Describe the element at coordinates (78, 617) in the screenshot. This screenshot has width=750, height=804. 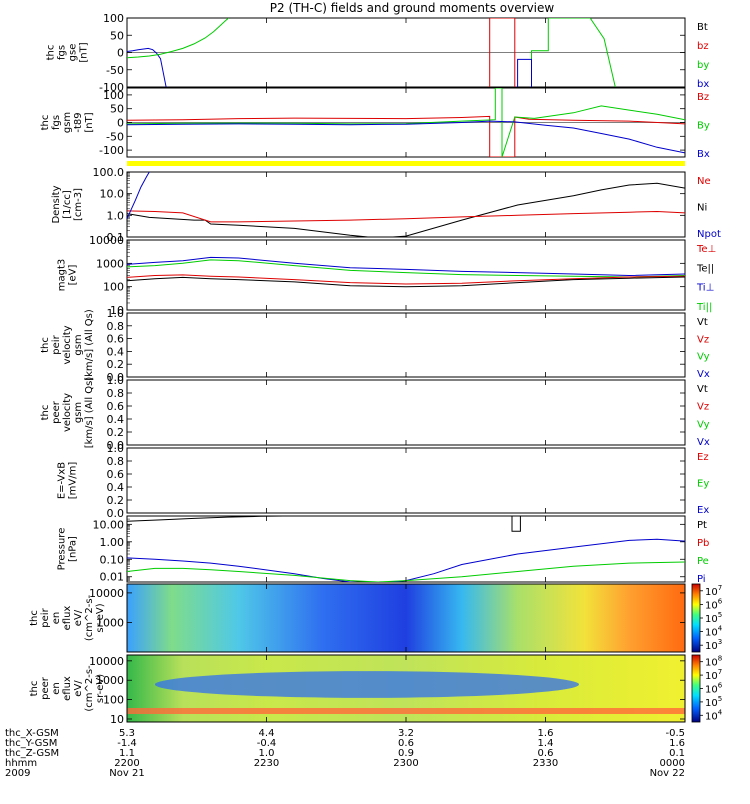
I see `y-axis-label-line: eV/` at that location.